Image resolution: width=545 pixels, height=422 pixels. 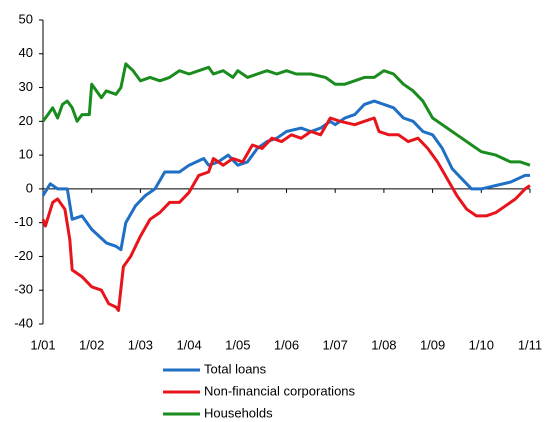 I want to click on x-tick-label: 1/05, so click(x=237, y=344).